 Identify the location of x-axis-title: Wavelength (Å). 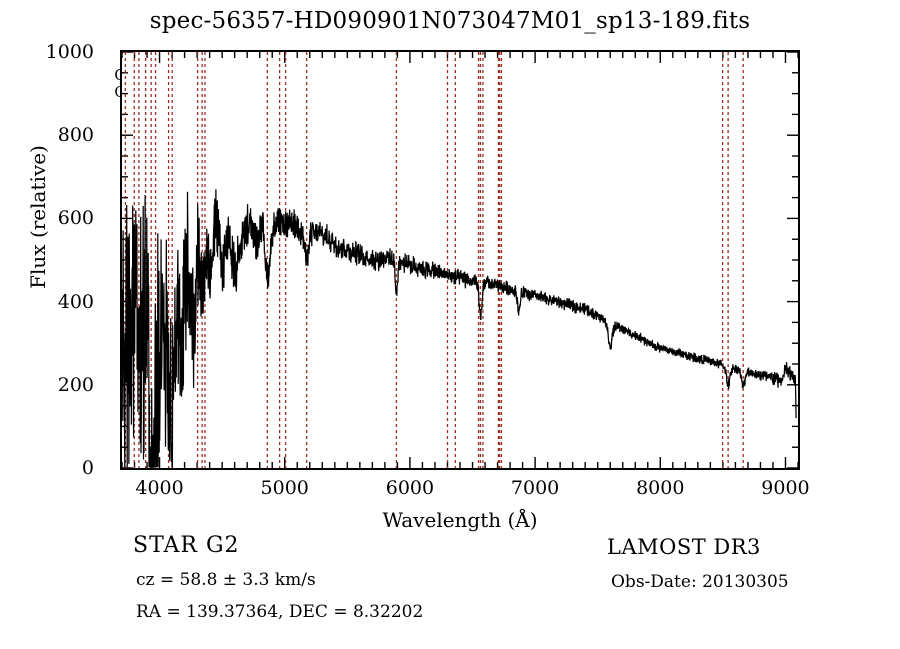
(460, 520).